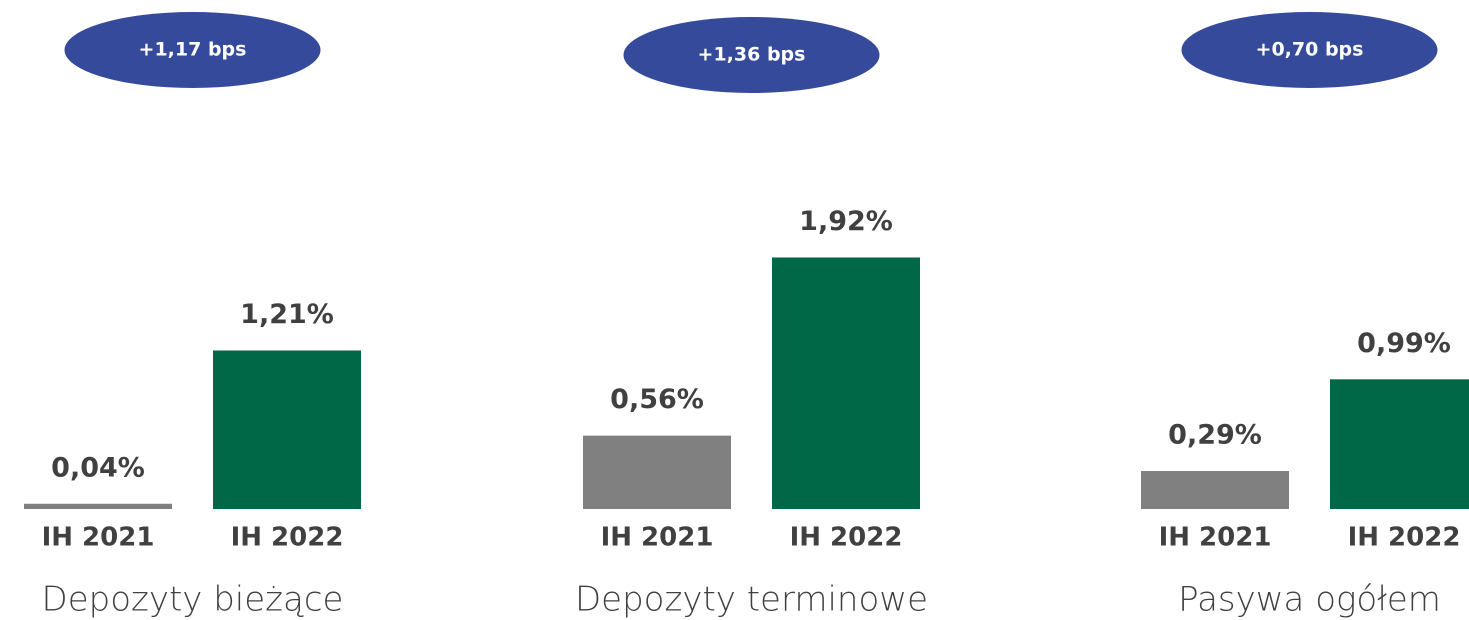 The width and height of the screenshot is (1469, 620). What do you see at coordinates (287, 314) in the screenshot?
I see `value-label: 1,21%` at bounding box center [287, 314].